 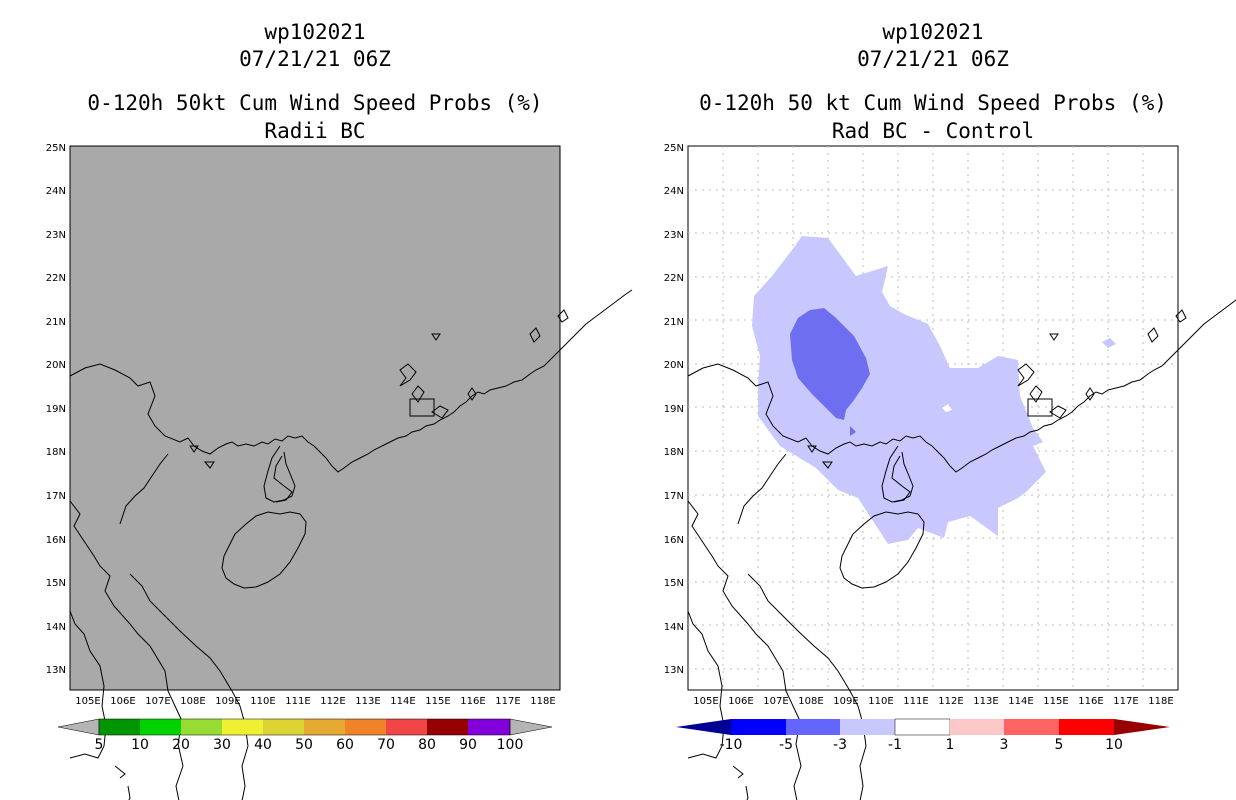 What do you see at coordinates (1160, 701) in the screenshot?
I see `right-lon-label: 118E` at bounding box center [1160, 701].